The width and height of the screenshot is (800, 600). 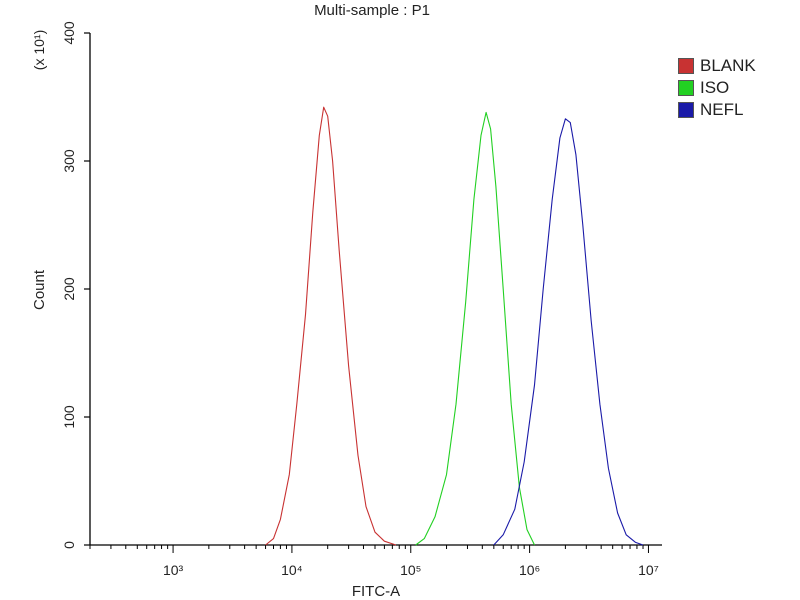 I want to click on y-axis-label: Count, so click(x=39, y=289).